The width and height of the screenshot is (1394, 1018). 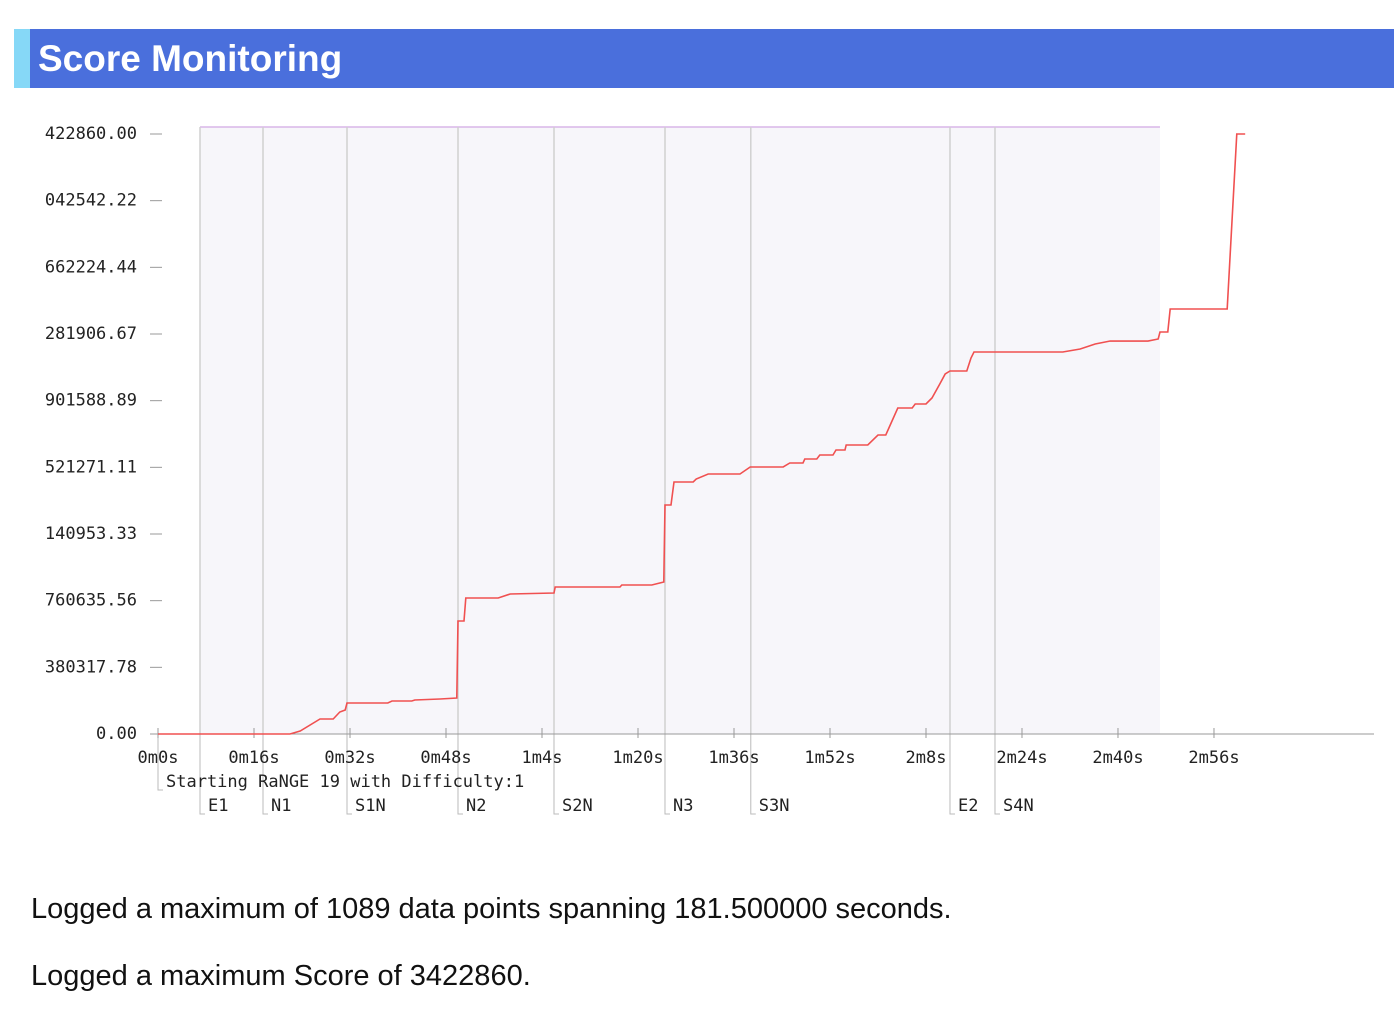 What do you see at coordinates (542, 758) in the screenshot?
I see `x-tick-label: 1m4s` at bounding box center [542, 758].